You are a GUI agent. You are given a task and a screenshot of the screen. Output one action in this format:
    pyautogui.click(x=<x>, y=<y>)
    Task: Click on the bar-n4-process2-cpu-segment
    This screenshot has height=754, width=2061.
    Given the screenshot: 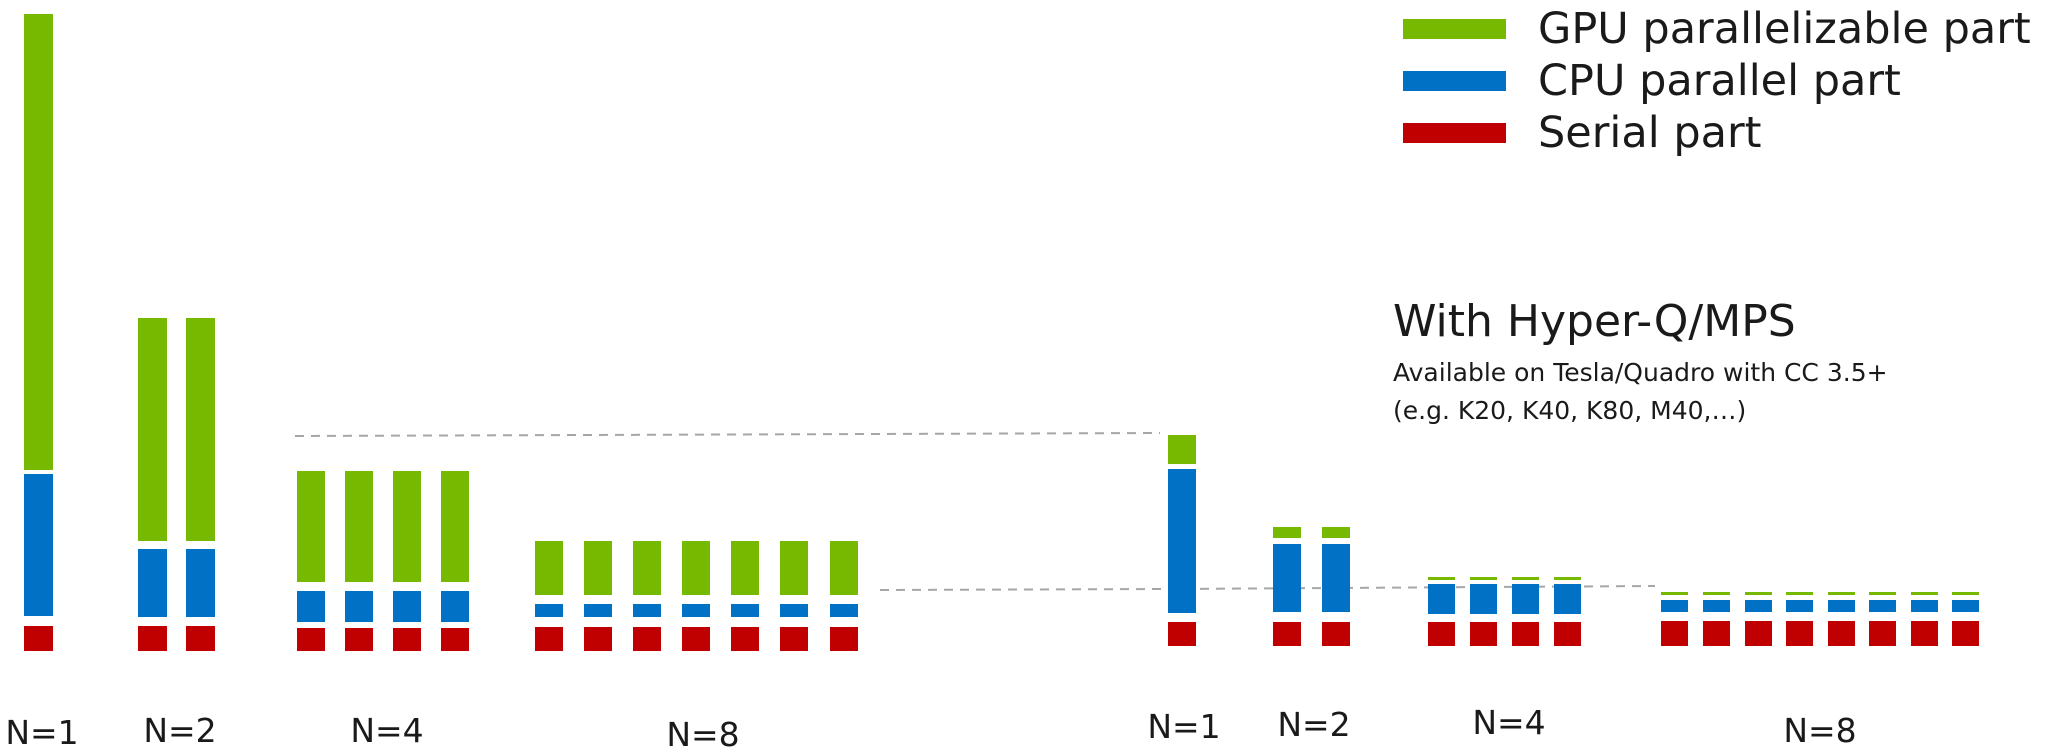 What is the action you would take?
    pyautogui.click(x=359, y=606)
    